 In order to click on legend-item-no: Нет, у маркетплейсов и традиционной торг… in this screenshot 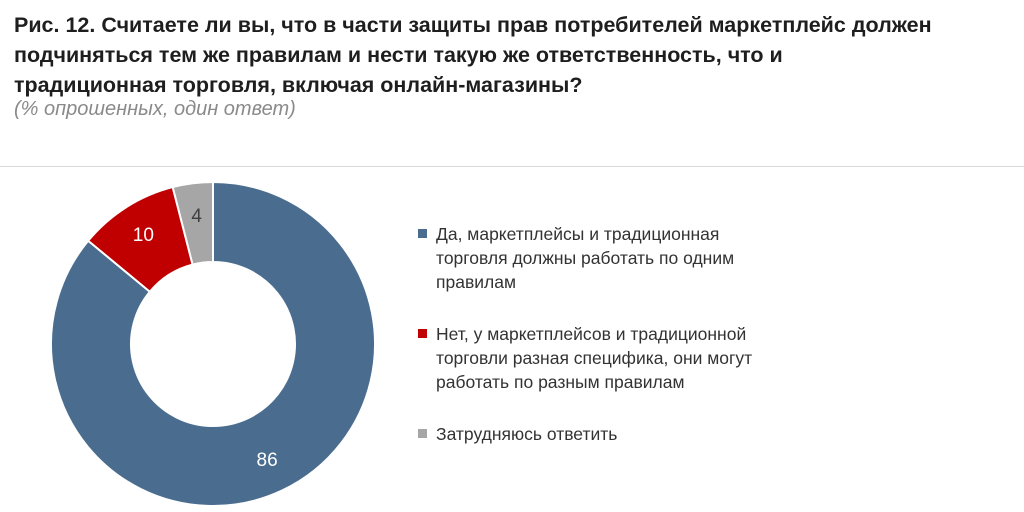, I will do `click(618, 358)`.